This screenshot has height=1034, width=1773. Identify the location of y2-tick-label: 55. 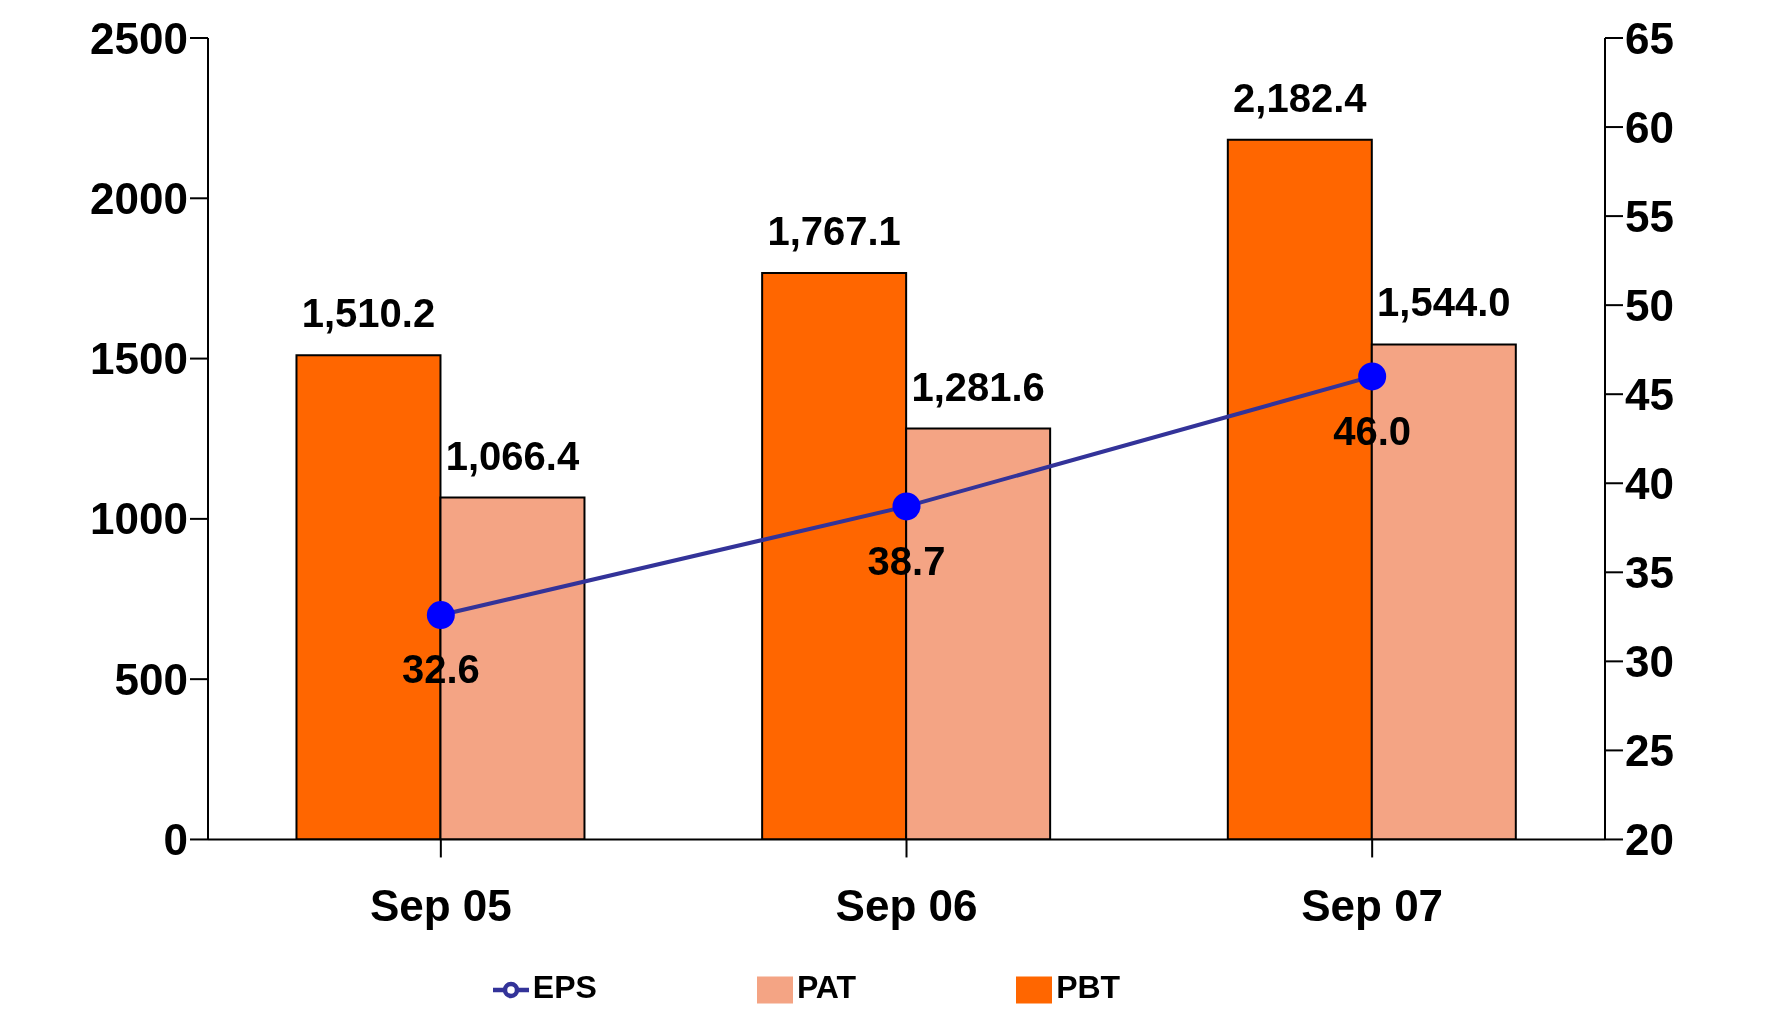
(1649, 216).